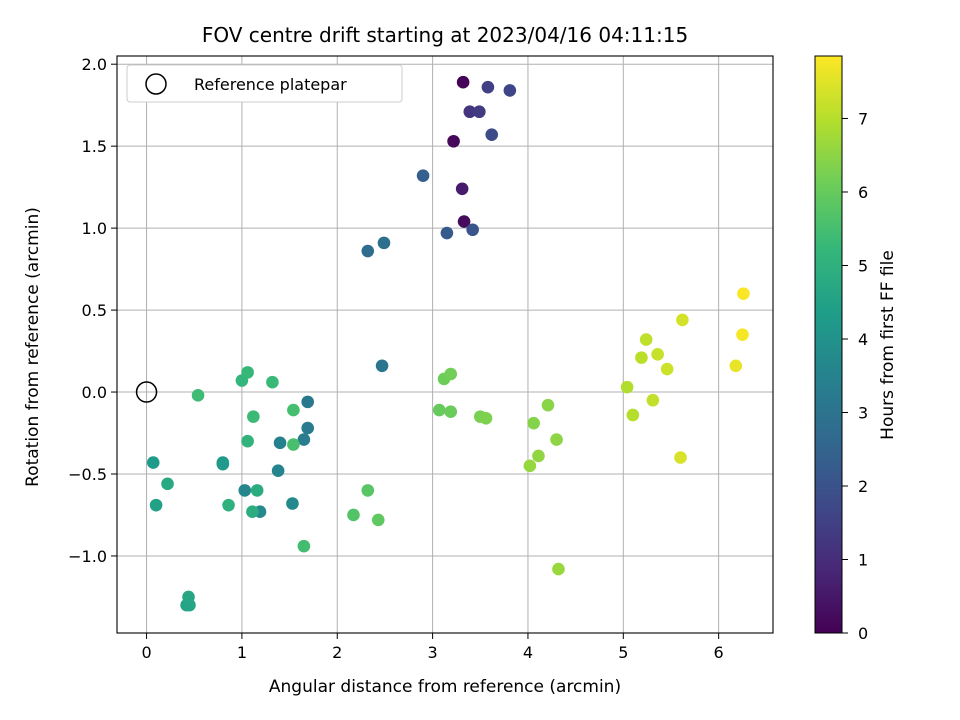 This screenshot has height=720, width=960. I want to click on colorbar: 0 1 2 3 4 5 6 7 Hours from first FF file, so click(856, 349).